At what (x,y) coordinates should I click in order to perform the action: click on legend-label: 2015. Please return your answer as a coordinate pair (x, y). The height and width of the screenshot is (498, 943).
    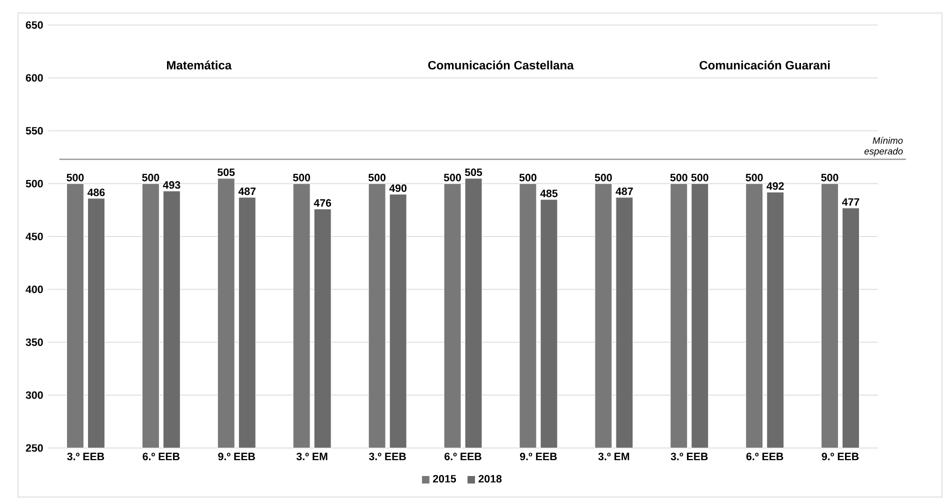
    Looking at the image, I should click on (444, 478).